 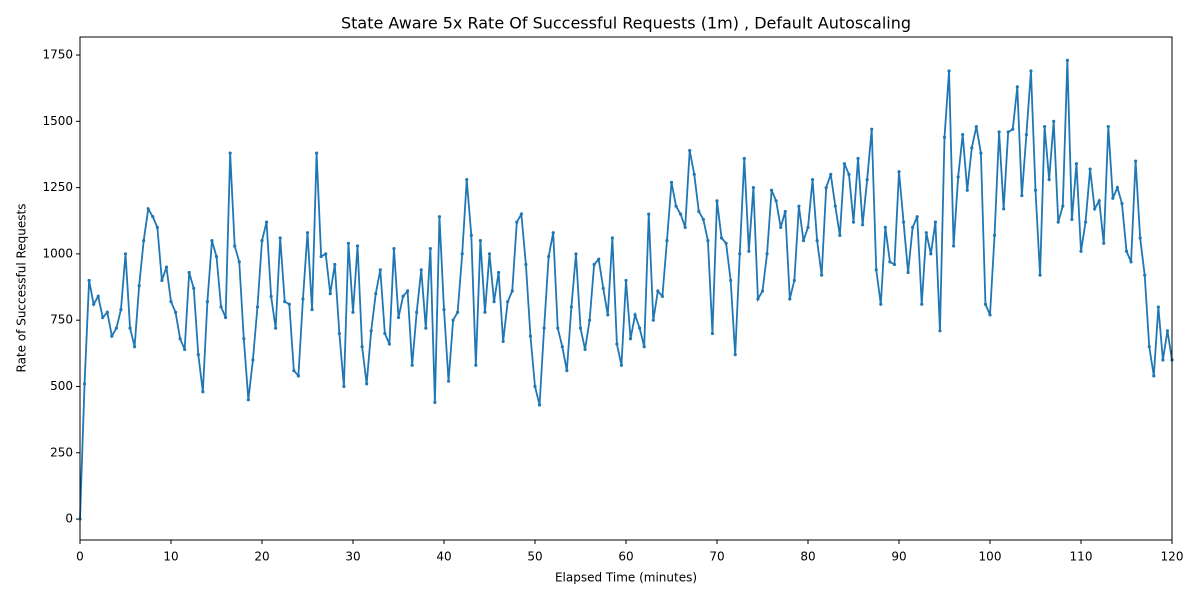 I want to click on x-tick-label: 60, so click(x=625, y=557).